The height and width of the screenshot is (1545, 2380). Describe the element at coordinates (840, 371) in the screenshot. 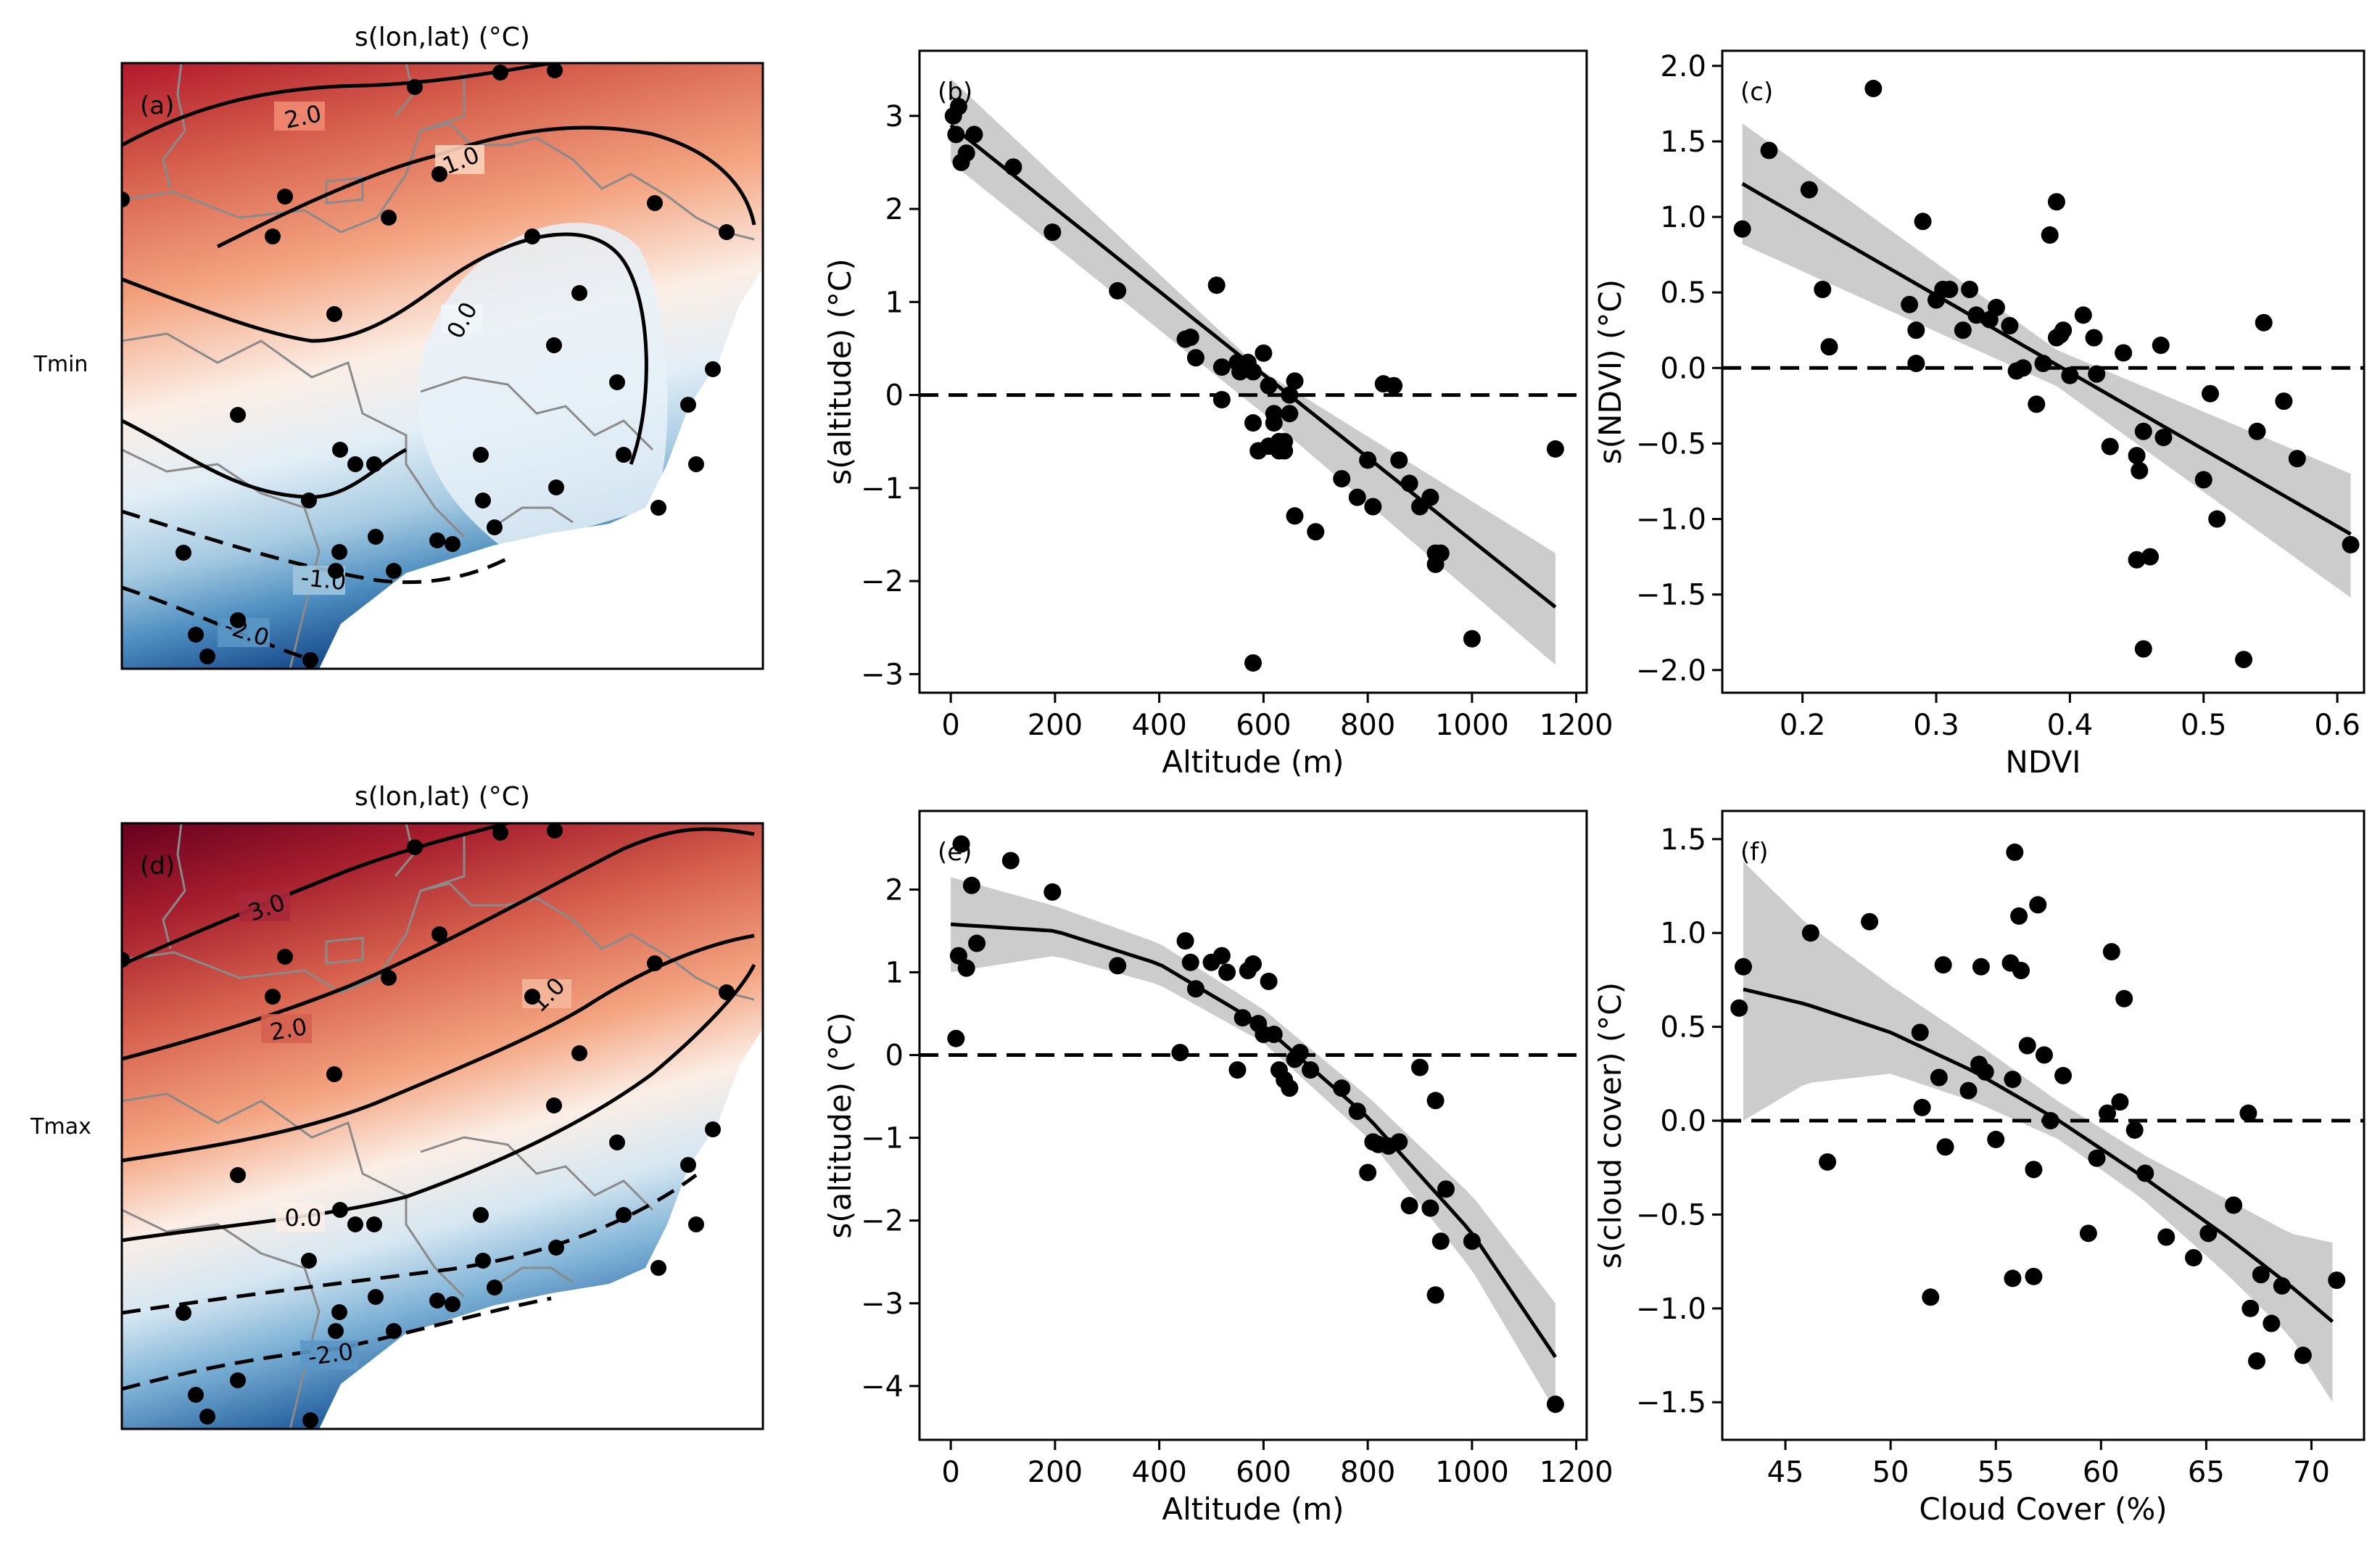

I see `y-axis-label-b: s(altitude) (°C)` at that location.